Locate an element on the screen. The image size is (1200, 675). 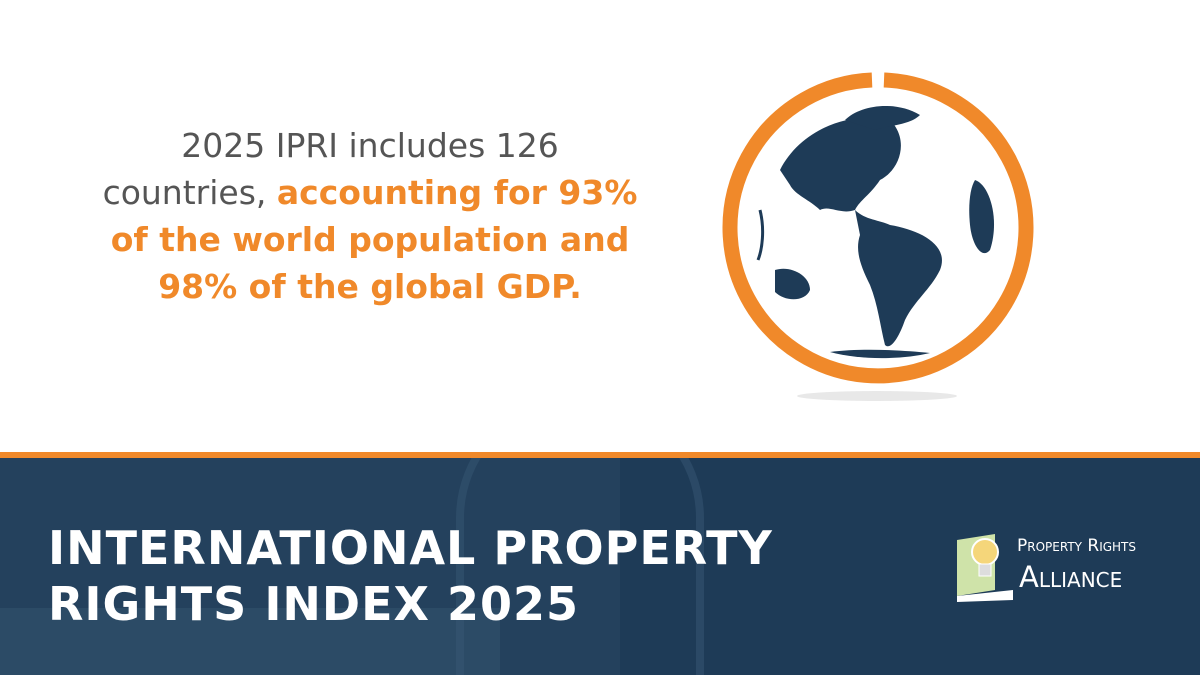
banner-title: INTERNATIONAL PROPERTY RIGHTS INDEX 2025 is located at coordinates (410, 576).